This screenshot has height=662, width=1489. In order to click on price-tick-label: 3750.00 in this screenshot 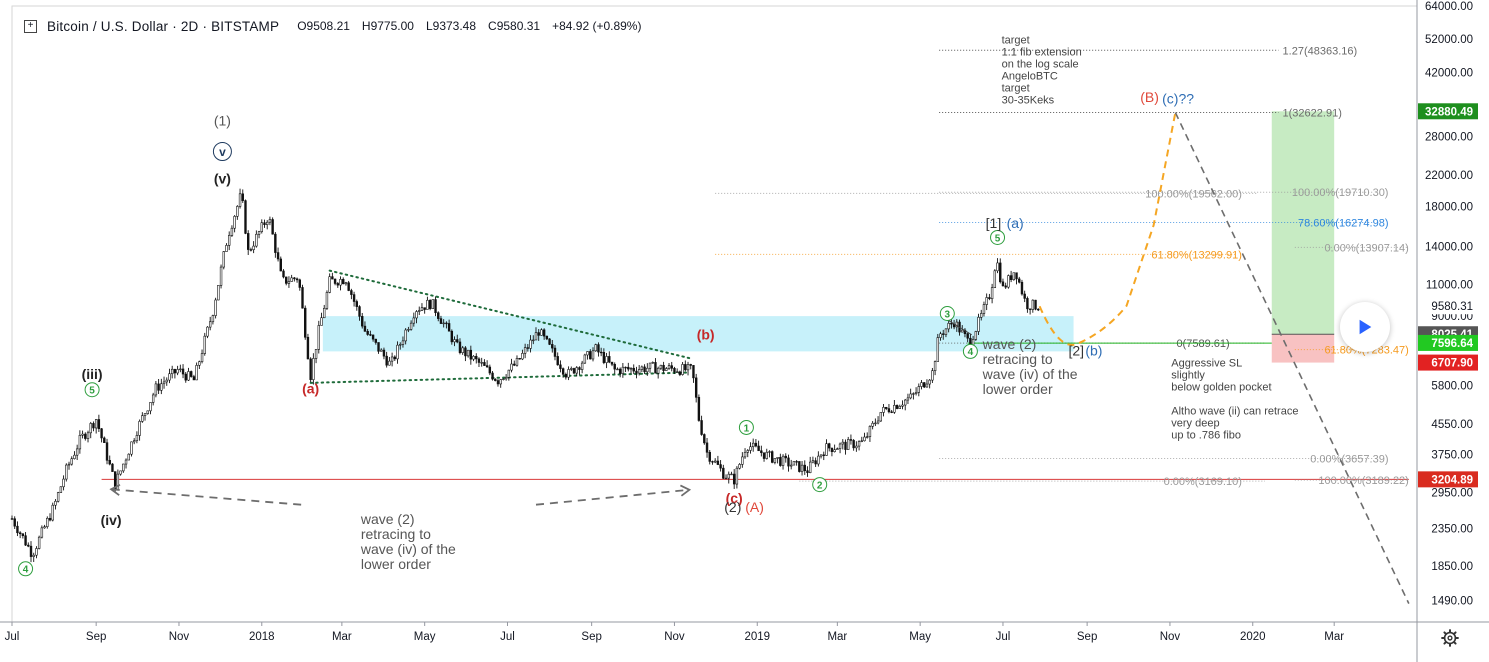, I will do `click(1452, 456)`.